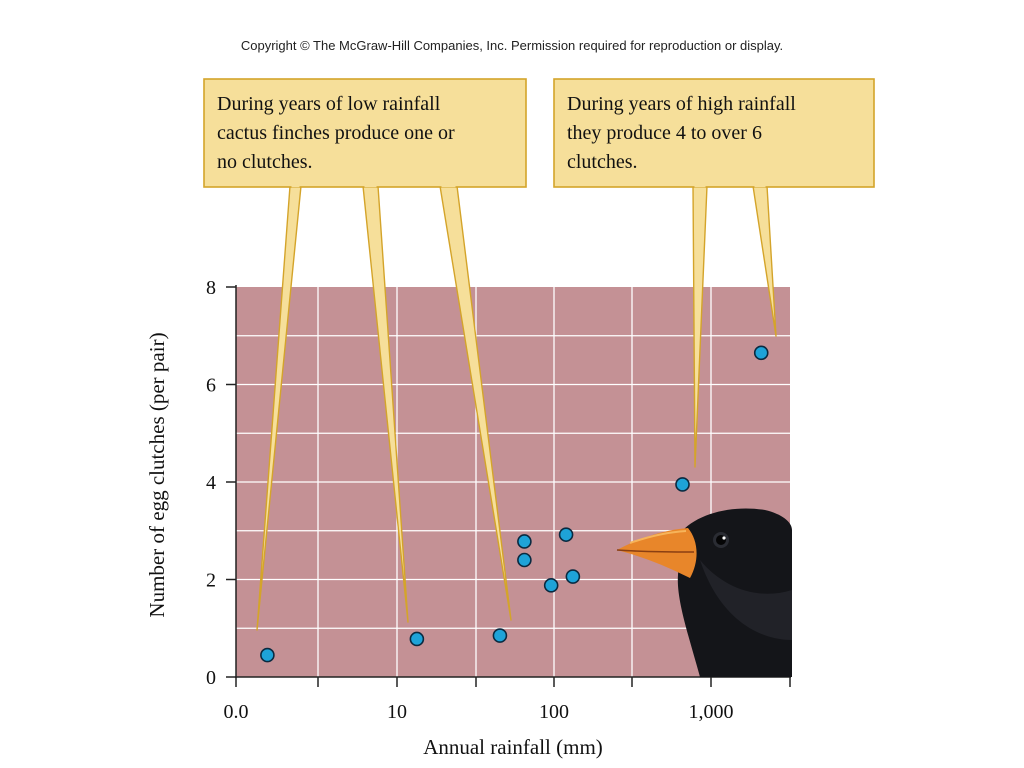 This screenshot has height=768, width=1024. What do you see at coordinates (211, 483) in the screenshot?
I see `y-tick-label: 4` at bounding box center [211, 483].